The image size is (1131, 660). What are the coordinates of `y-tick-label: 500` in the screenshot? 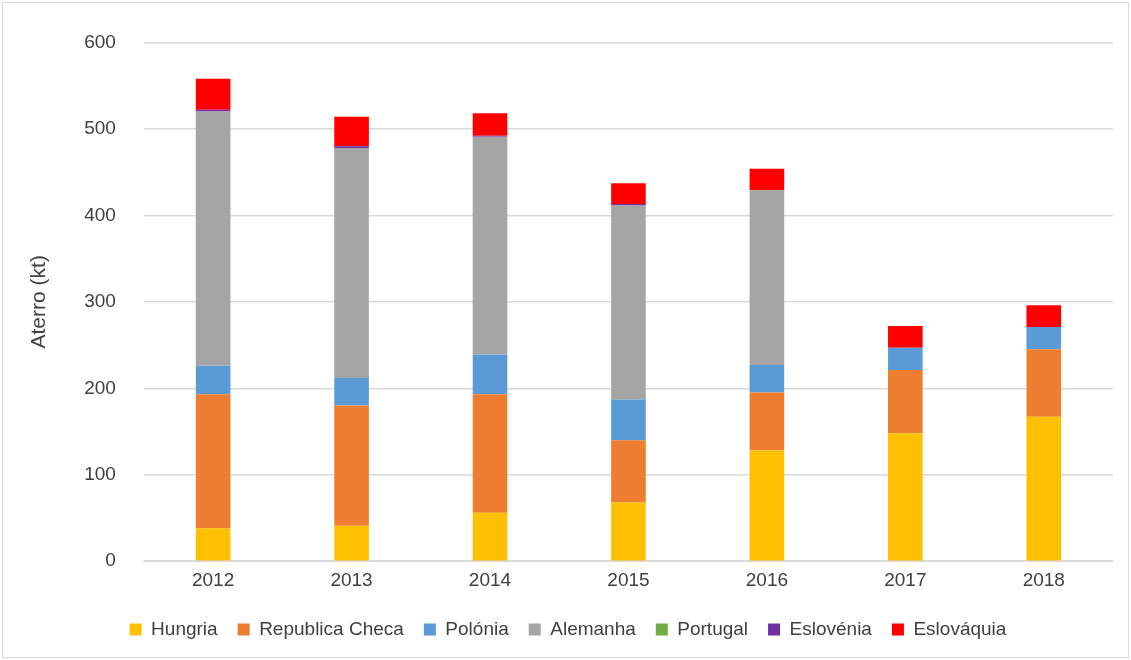 It's located at (100, 128).